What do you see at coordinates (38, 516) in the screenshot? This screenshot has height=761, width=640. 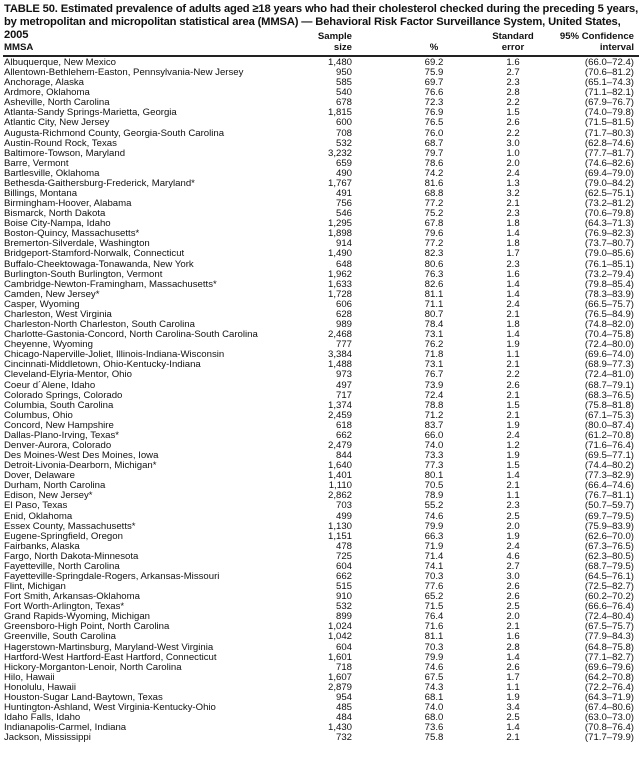 I see `mmsa-cell: Enid, Oklahoma` at bounding box center [38, 516].